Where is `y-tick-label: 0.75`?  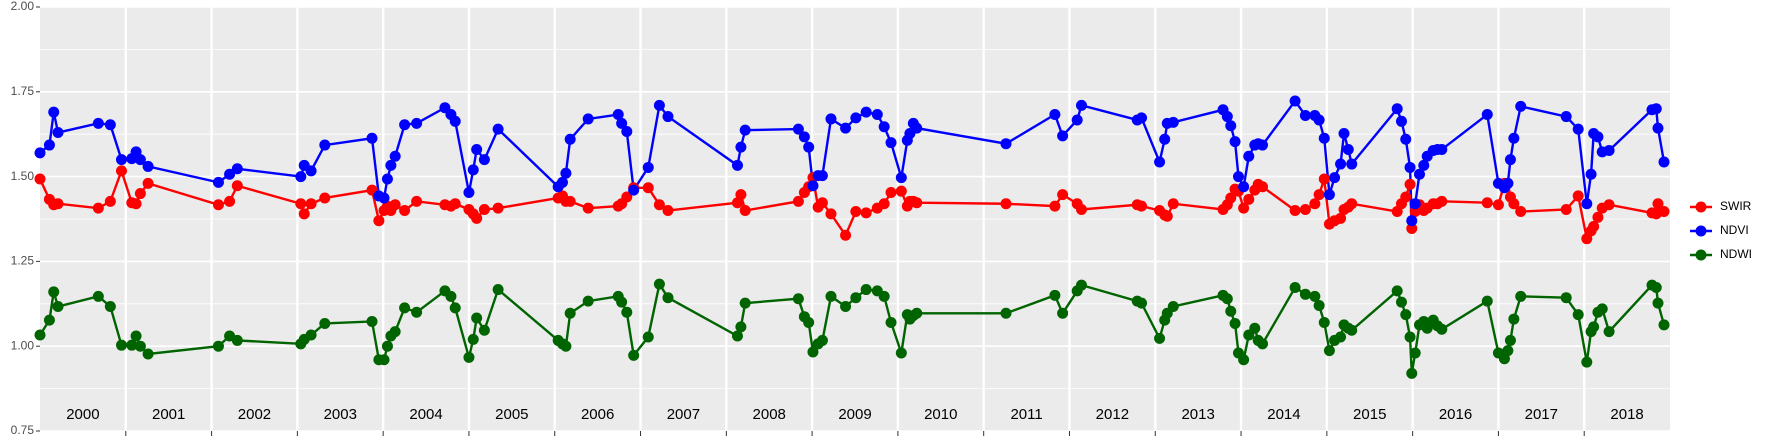 y-tick-label: 0.75 is located at coordinates (23, 430).